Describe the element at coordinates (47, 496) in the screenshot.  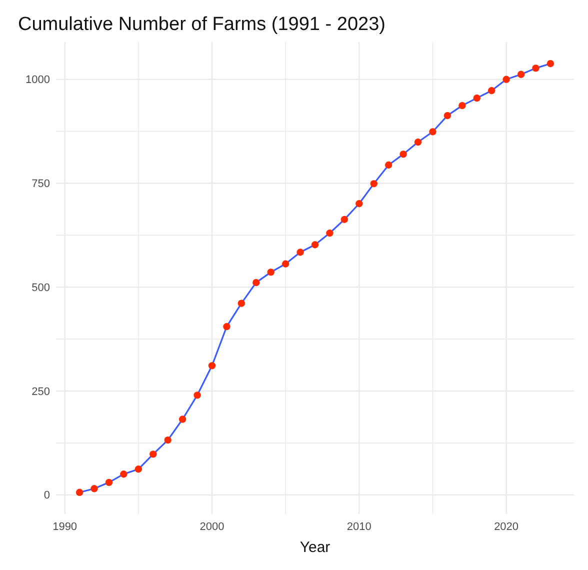
I see `y-tick-label: 0` at that location.